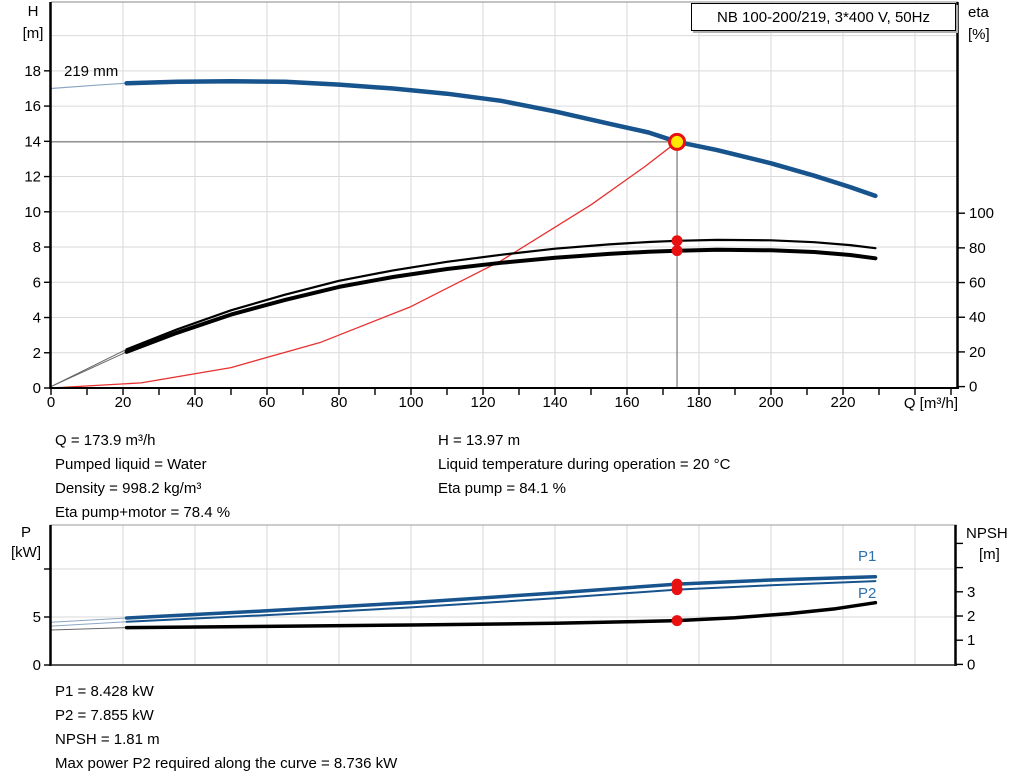  What do you see at coordinates (770, 402) in the screenshot?
I see `q-tick-label: 200` at bounding box center [770, 402].